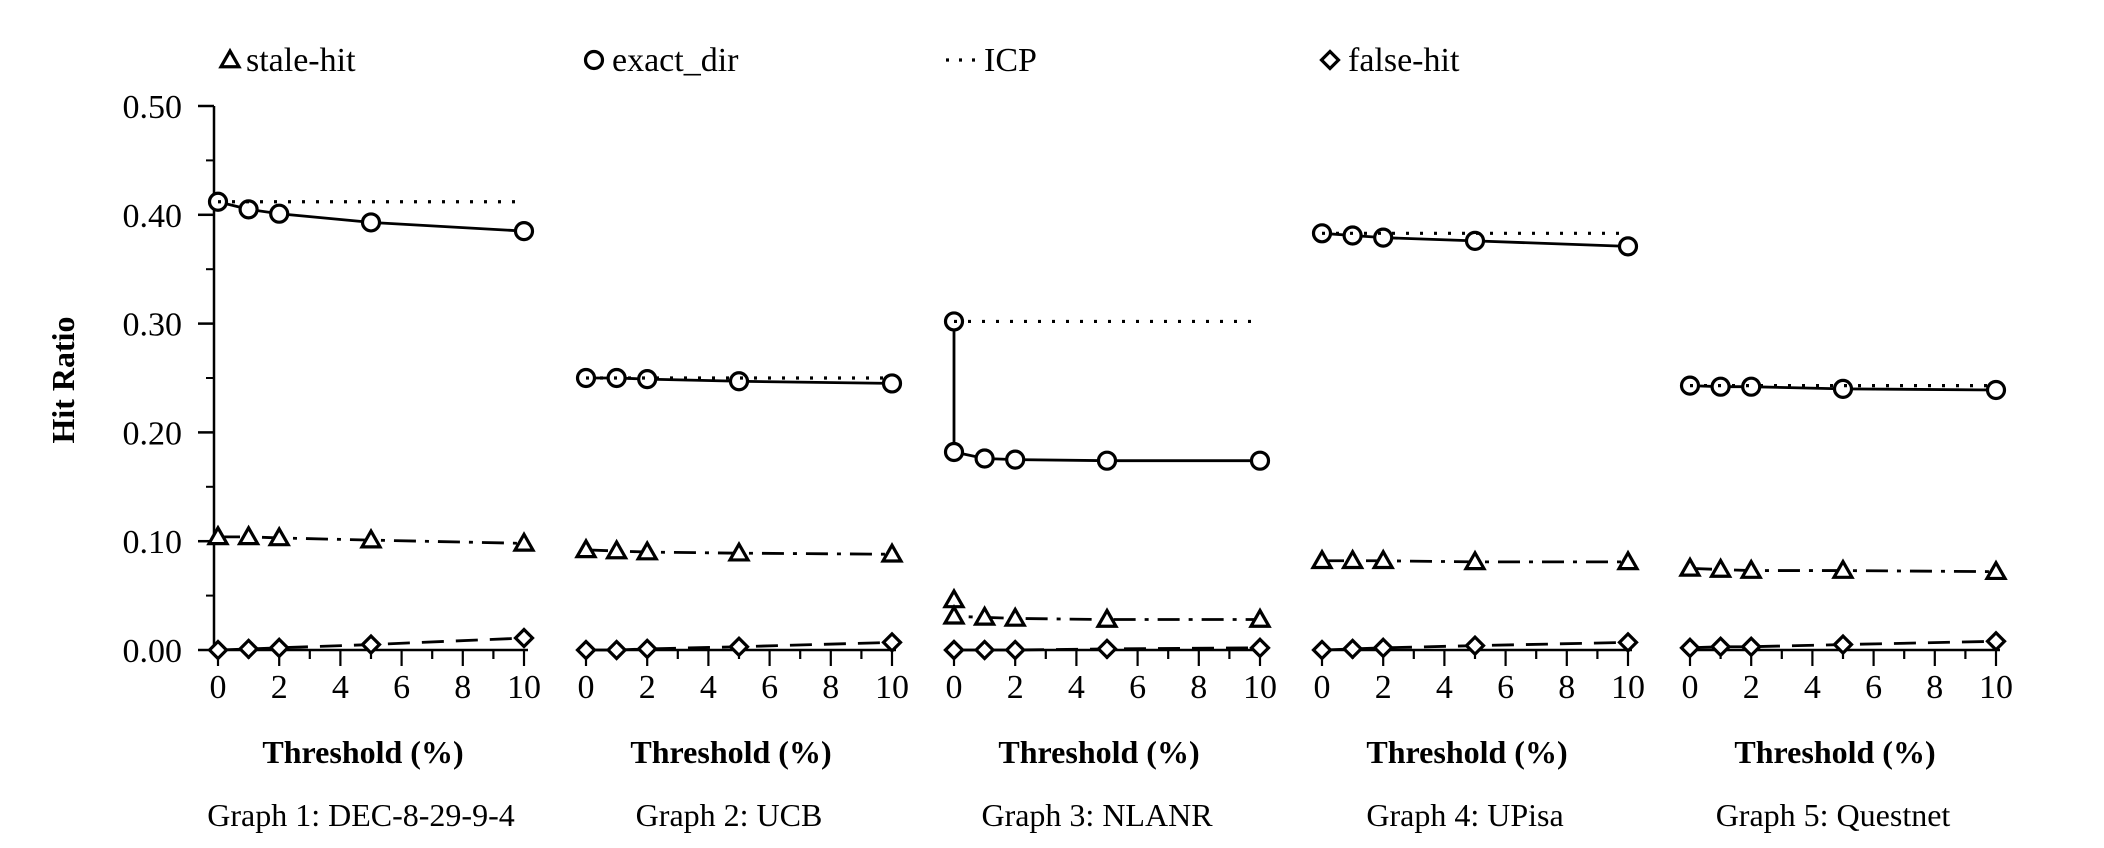  Describe the element at coordinates (153, 216) in the screenshot. I see `y-tick-label: 0.40` at that location.